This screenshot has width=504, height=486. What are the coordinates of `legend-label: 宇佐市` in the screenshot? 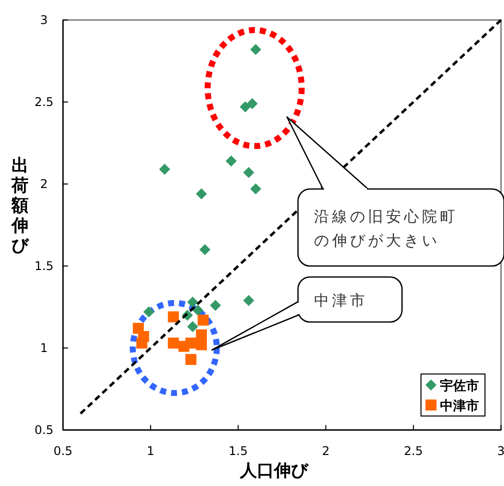 It's located at (459, 386).